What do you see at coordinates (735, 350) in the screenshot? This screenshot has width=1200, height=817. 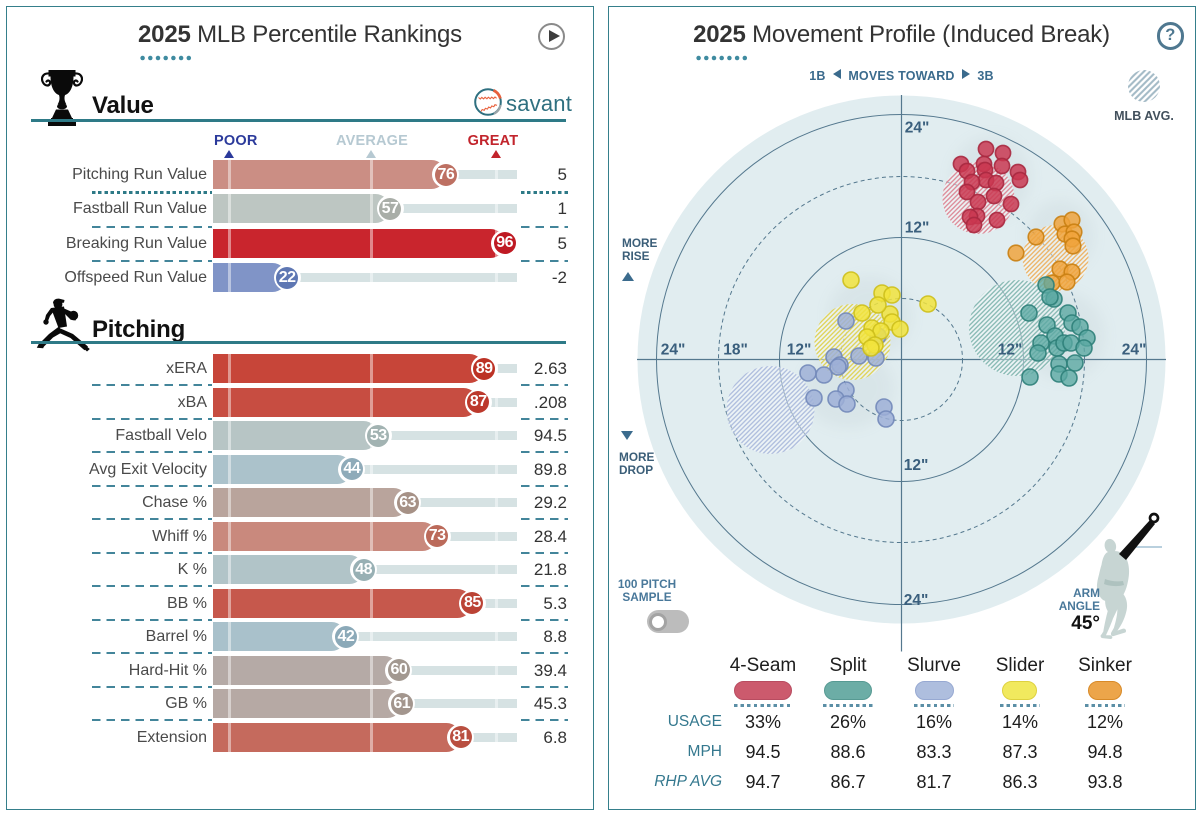 I see `svg-text: 18"` at bounding box center [735, 350].